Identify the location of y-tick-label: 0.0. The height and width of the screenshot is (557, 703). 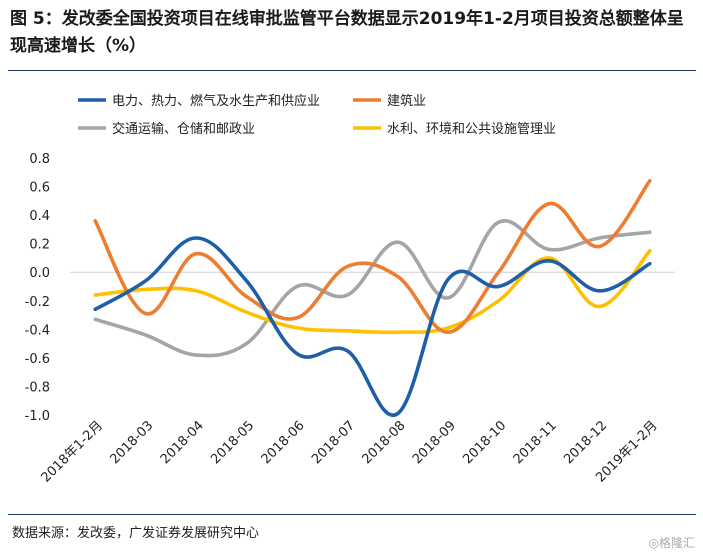
(39, 273).